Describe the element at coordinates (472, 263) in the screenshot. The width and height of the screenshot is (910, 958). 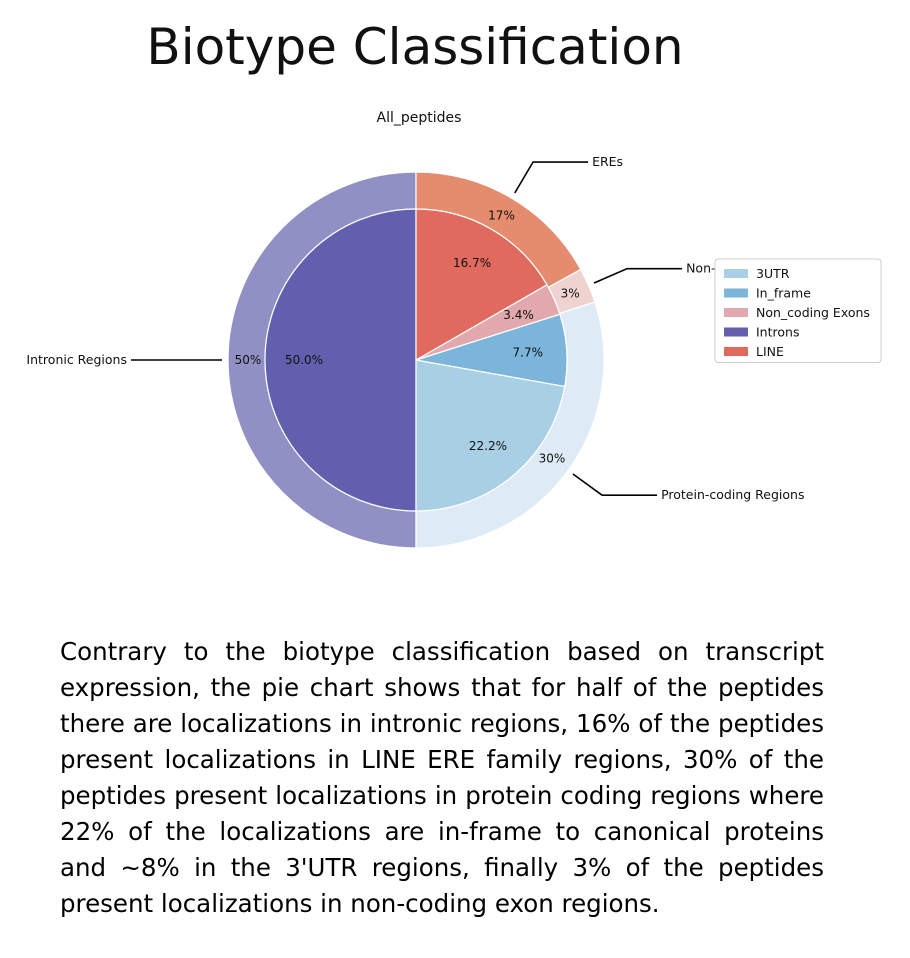
I see `inner-label-line: 16.7%` at that location.